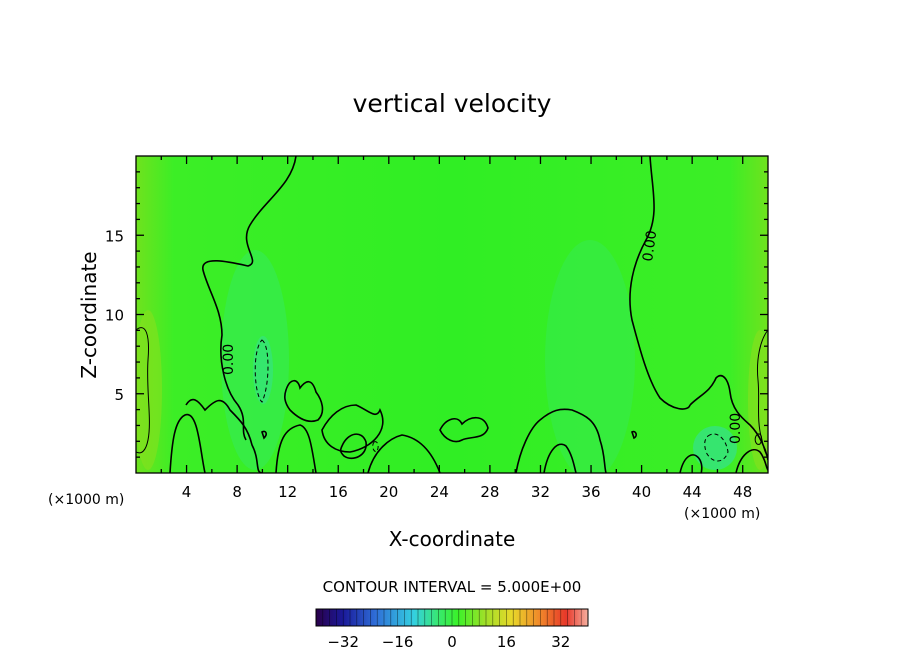  I want to click on contour-lines-negative, so click(491, 400).